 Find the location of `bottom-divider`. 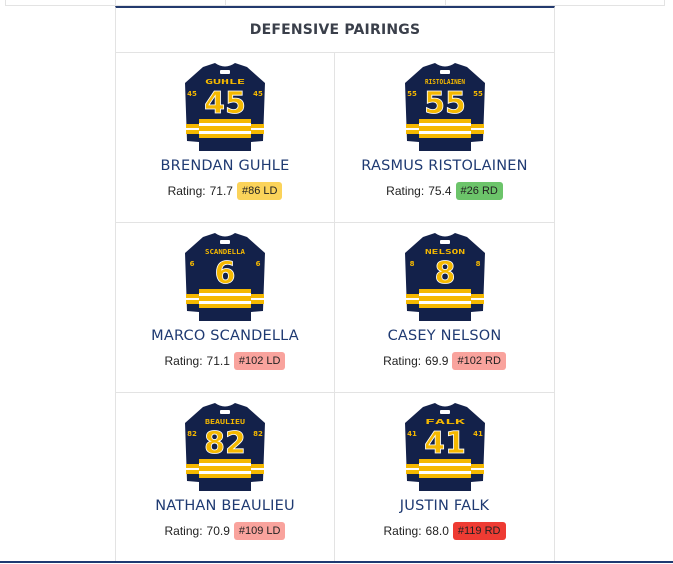

bottom-divider is located at coordinates (336, 562).